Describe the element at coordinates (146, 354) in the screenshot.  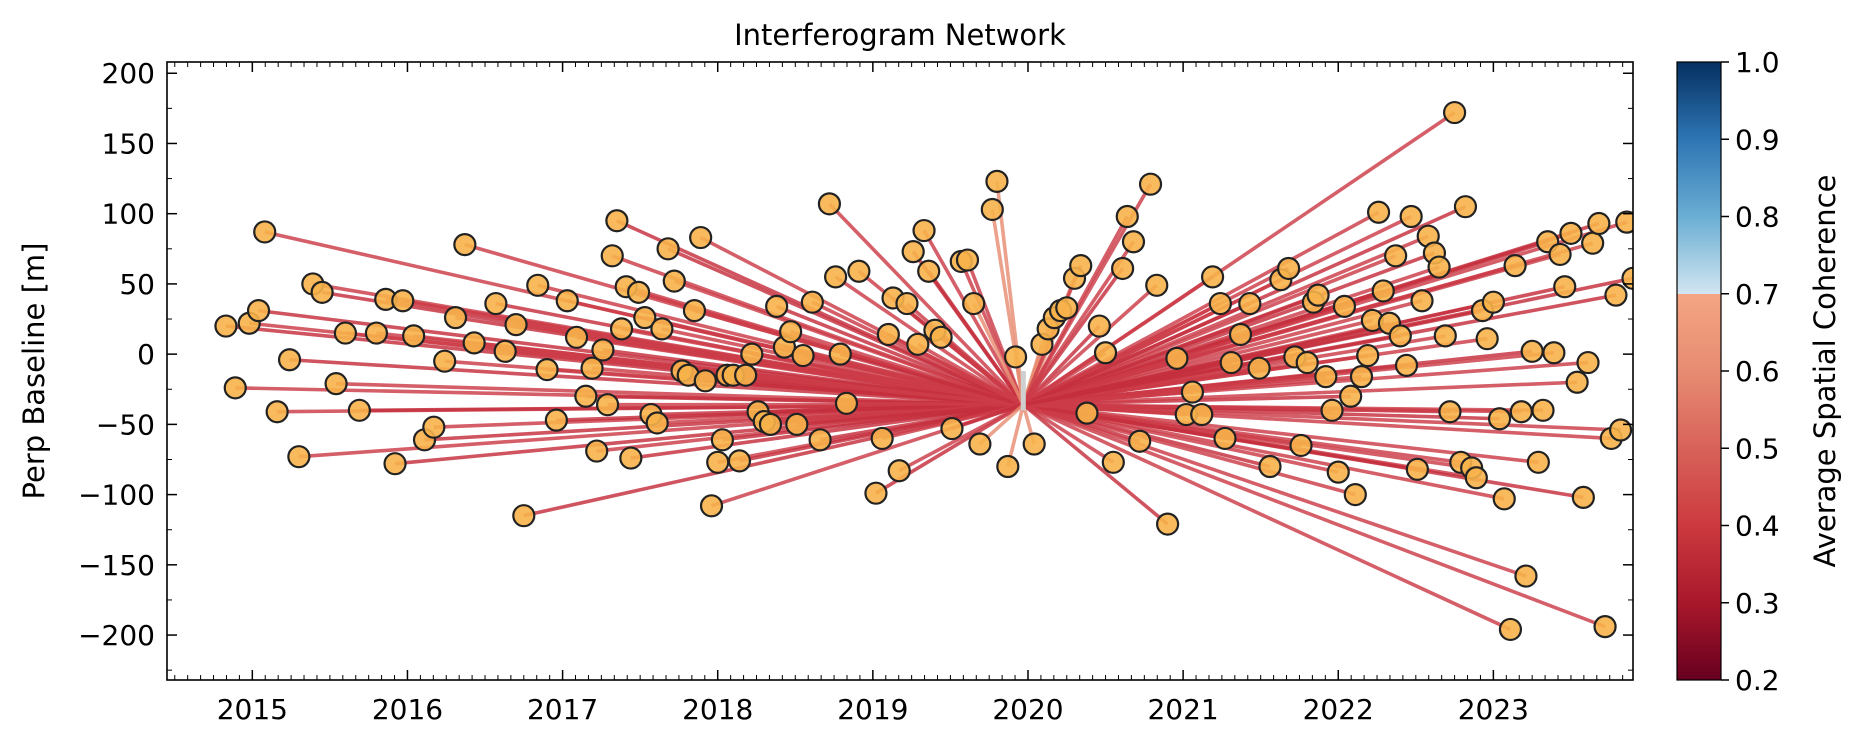
I see `y-tick-label: 0` at that location.